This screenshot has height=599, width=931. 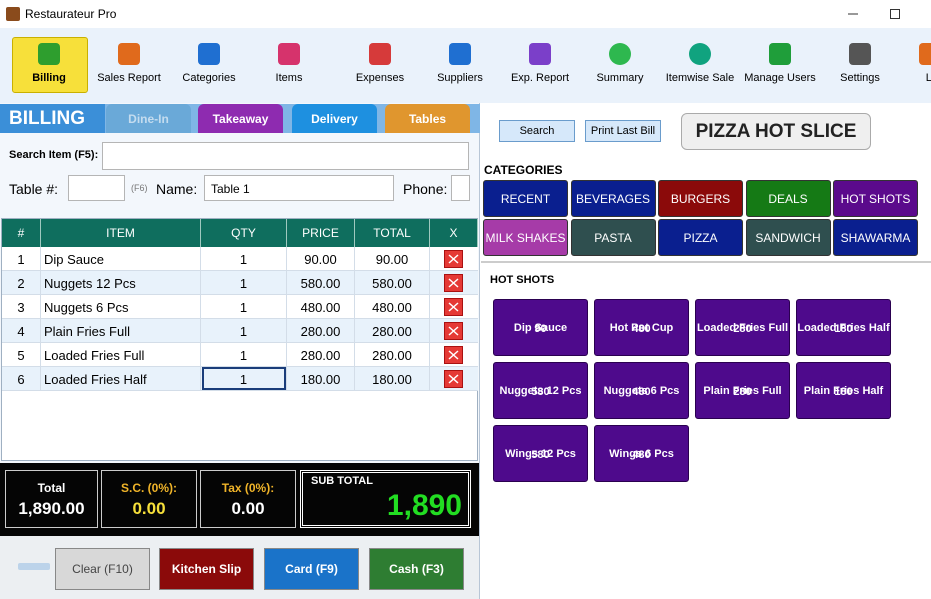 What do you see at coordinates (71, 14) in the screenshot?
I see `window-title: Restaurateur Pro` at bounding box center [71, 14].